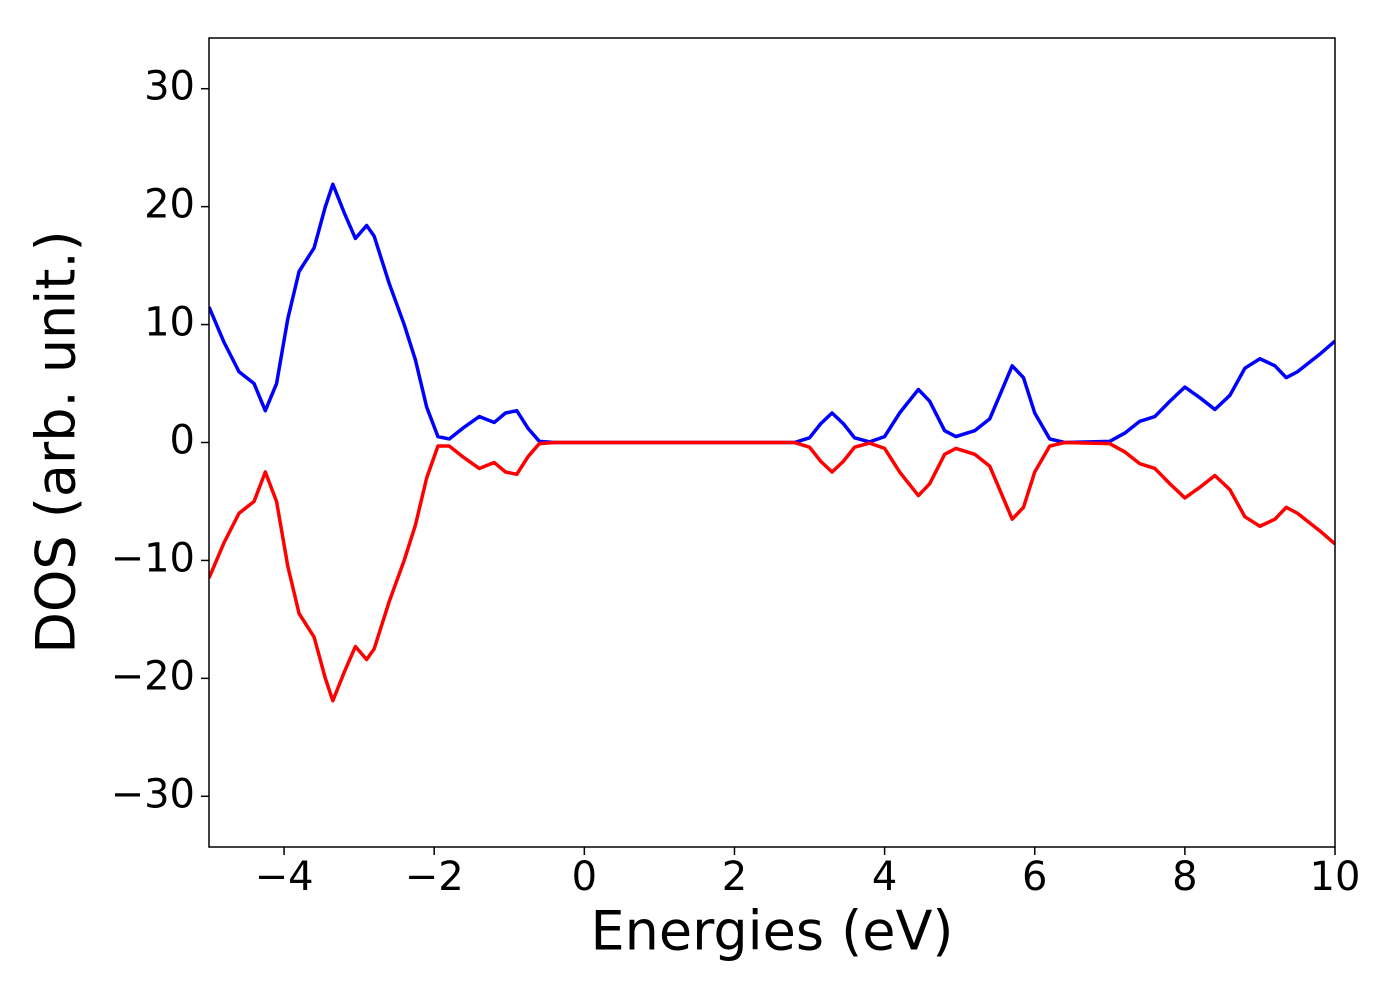 The image size is (1400, 1000). What do you see at coordinates (884, 877) in the screenshot?
I see `x-tick-label: 4` at bounding box center [884, 877].